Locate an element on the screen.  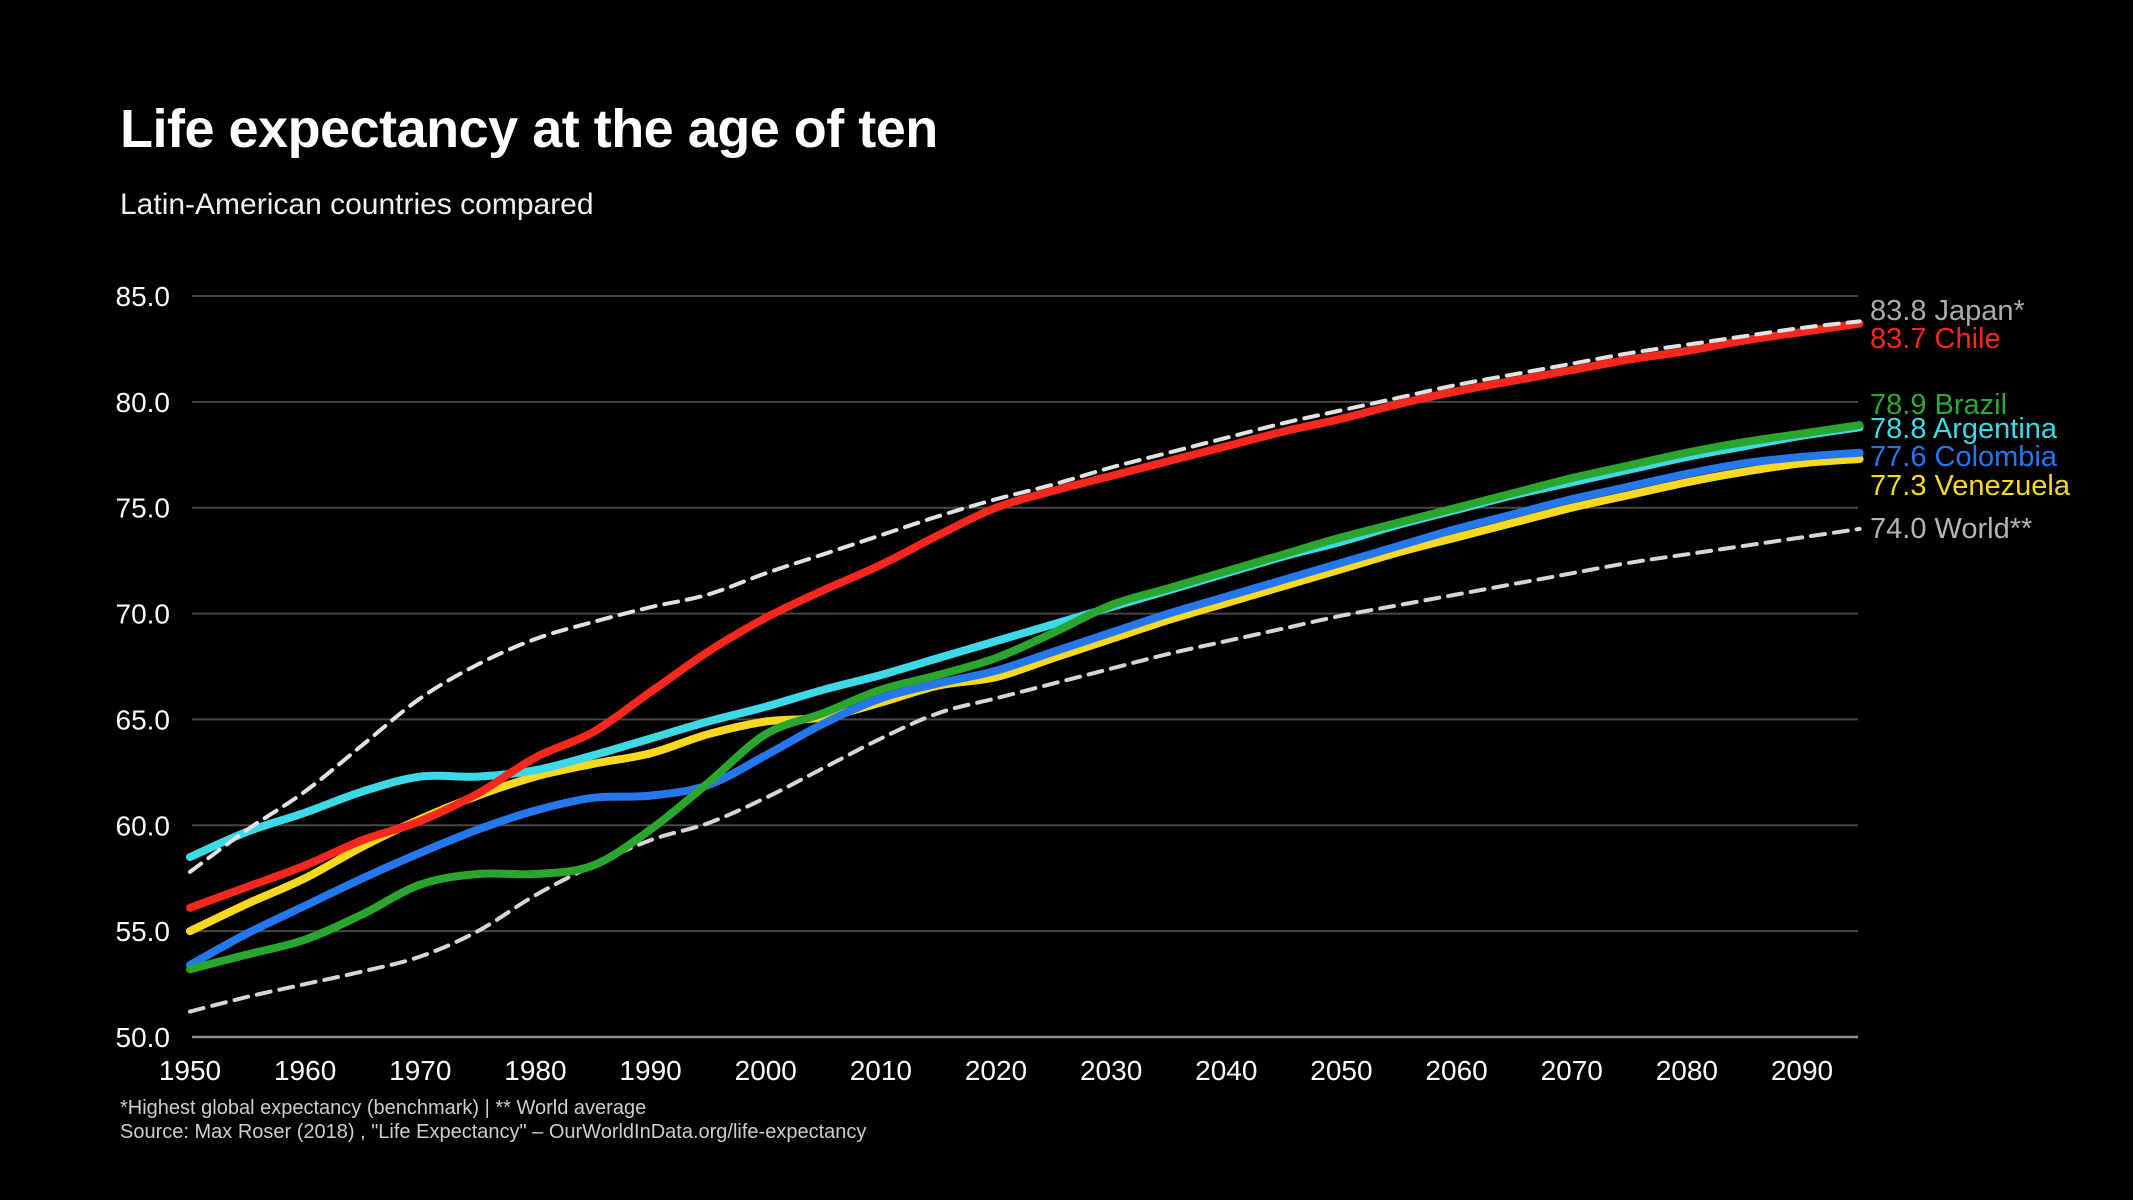
series-end-label-japan: 83.8 Japan* is located at coordinates (1947, 311).